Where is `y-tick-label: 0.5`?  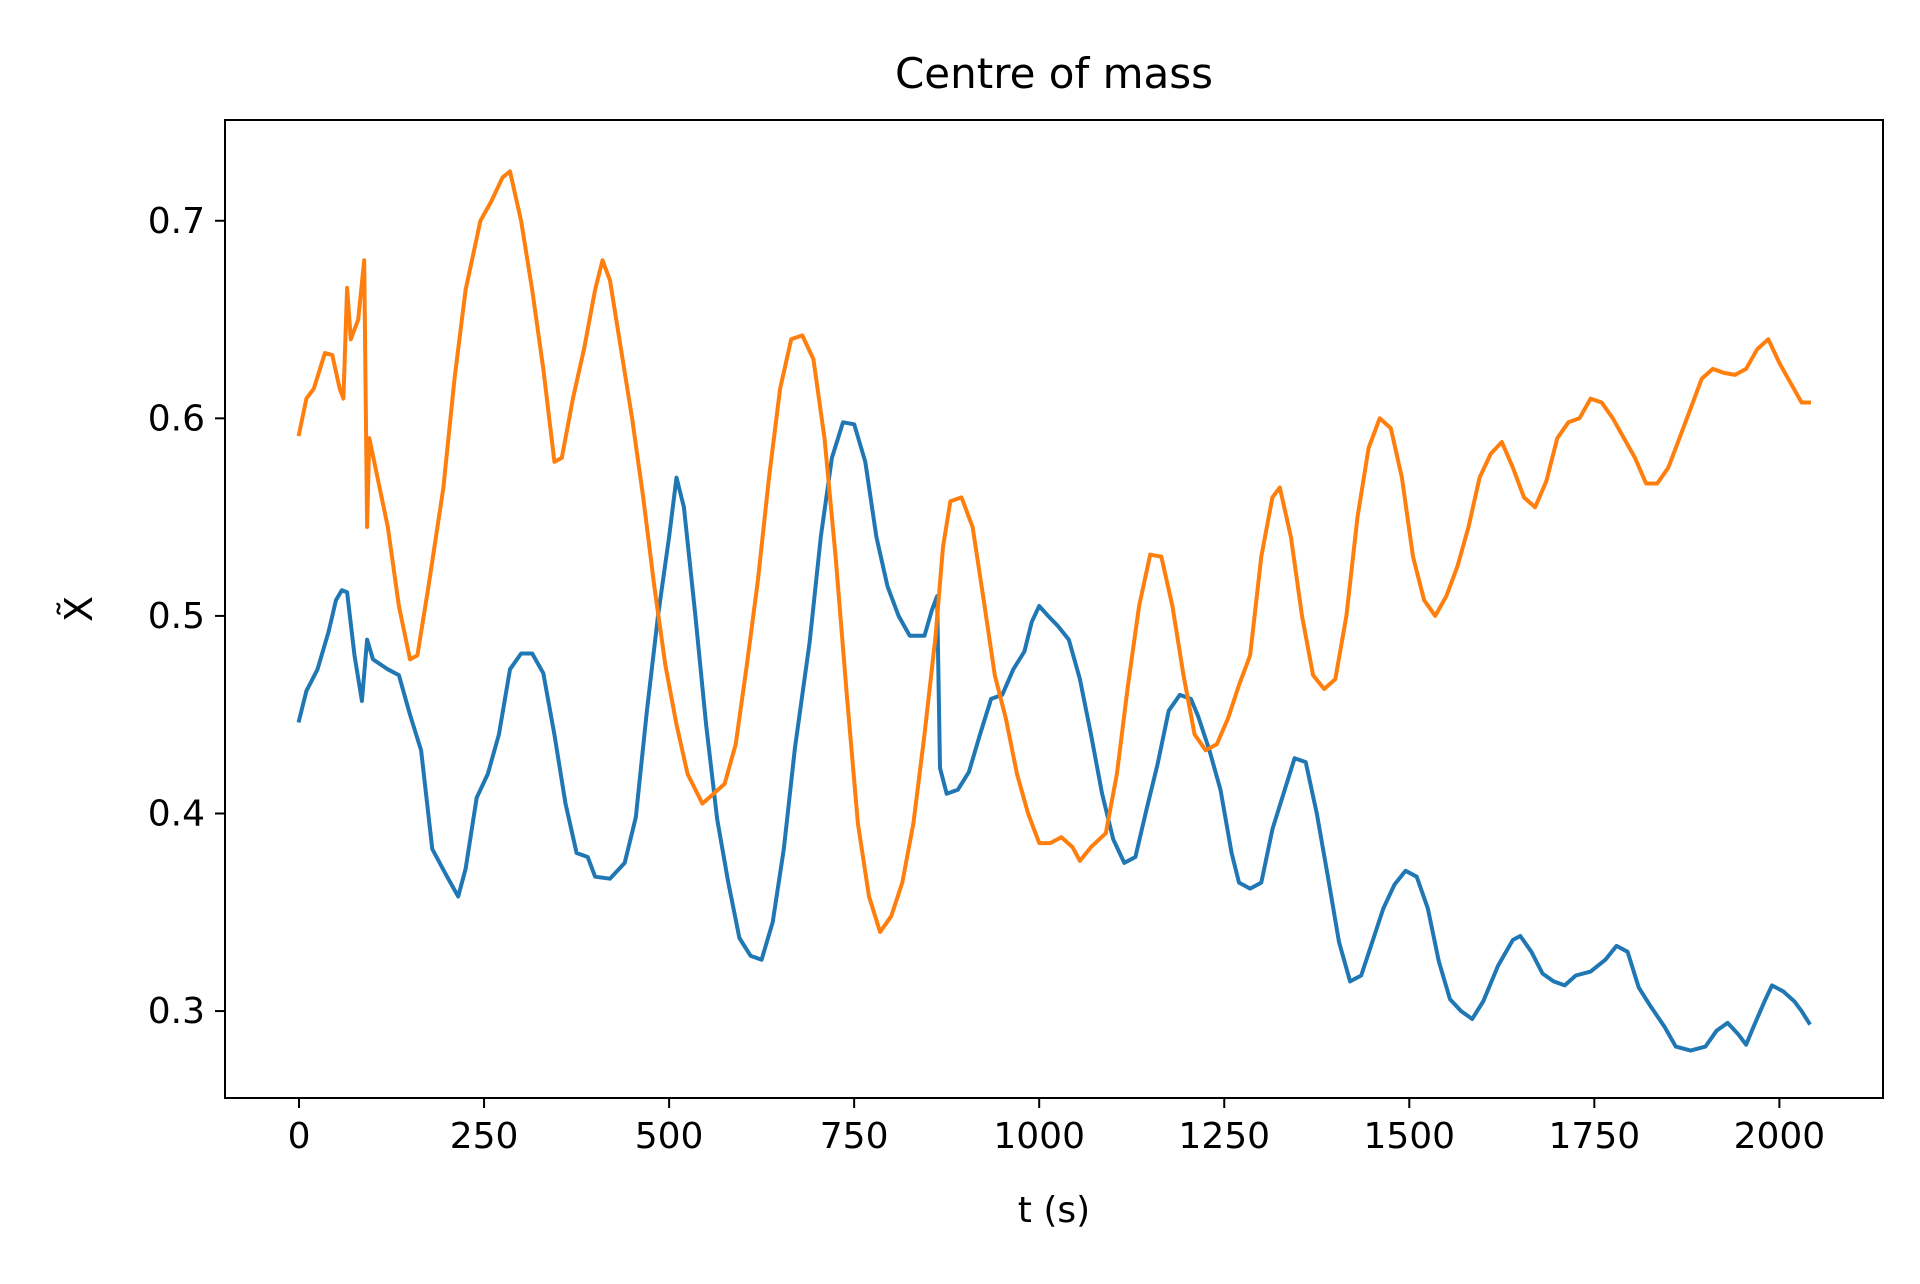
y-tick-label: 0.5 is located at coordinates (176, 616).